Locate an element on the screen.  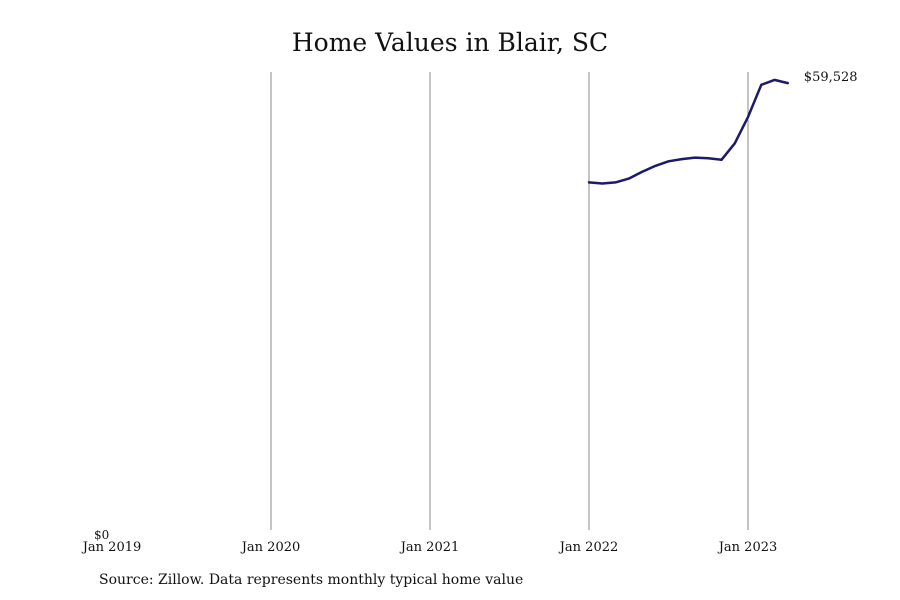
y-tick-label: $0 is located at coordinates (101, 535).